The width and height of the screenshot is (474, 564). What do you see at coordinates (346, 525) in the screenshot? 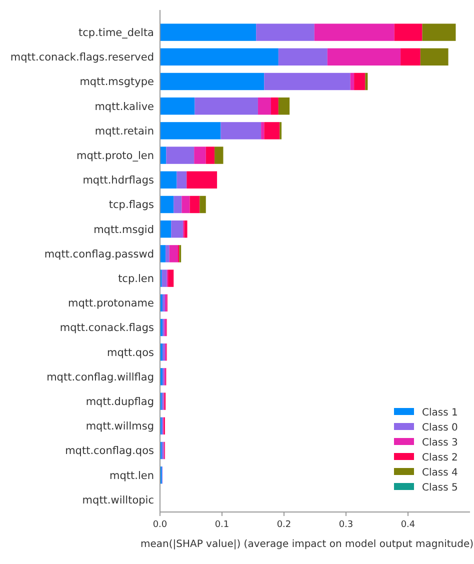
I see `x-tick-label: 0.3` at bounding box center [346, 525].